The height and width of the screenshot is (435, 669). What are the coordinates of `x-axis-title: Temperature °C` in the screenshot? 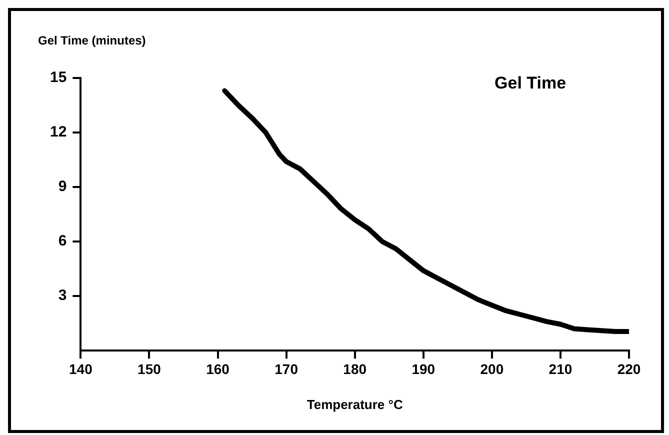 It's located at (355, 404).